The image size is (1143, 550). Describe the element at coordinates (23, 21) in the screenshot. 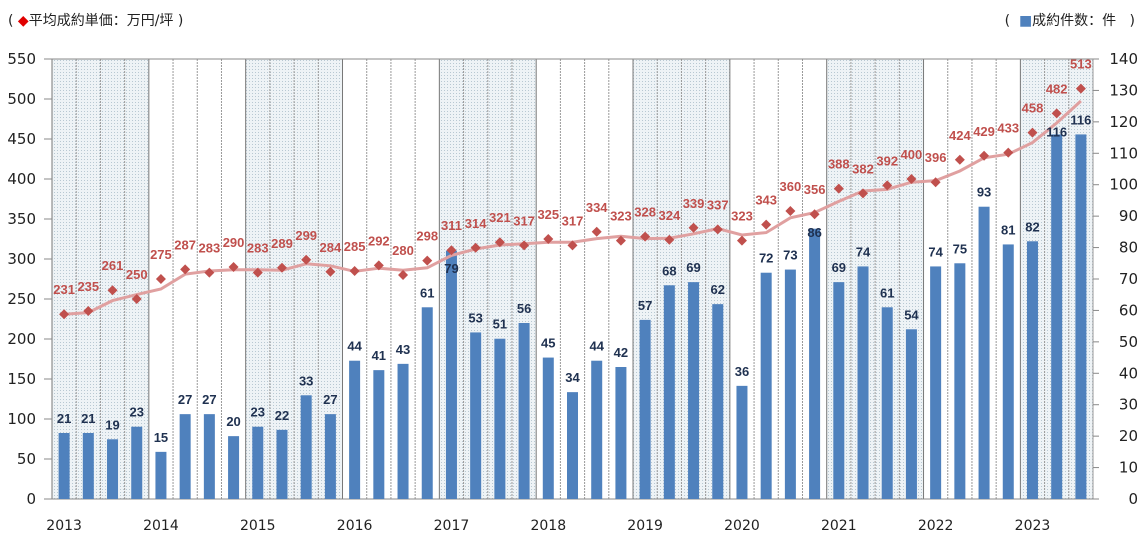

I see `diamond-marker-icon: ◆` at that location.